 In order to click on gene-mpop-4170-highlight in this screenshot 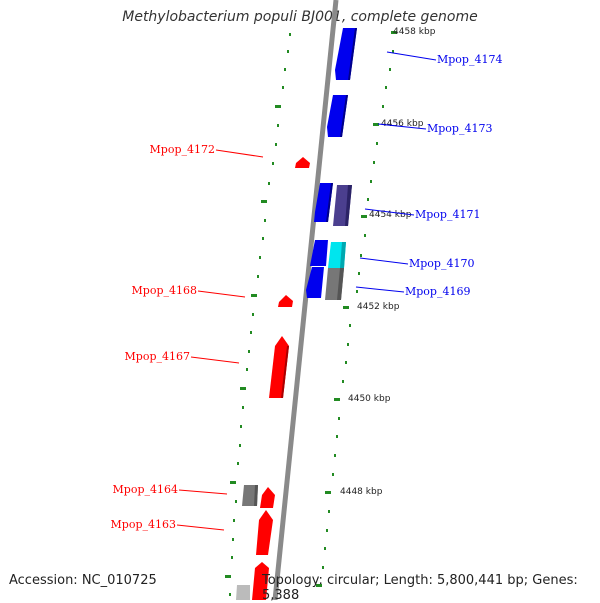, I will do `click(337, 255)`.